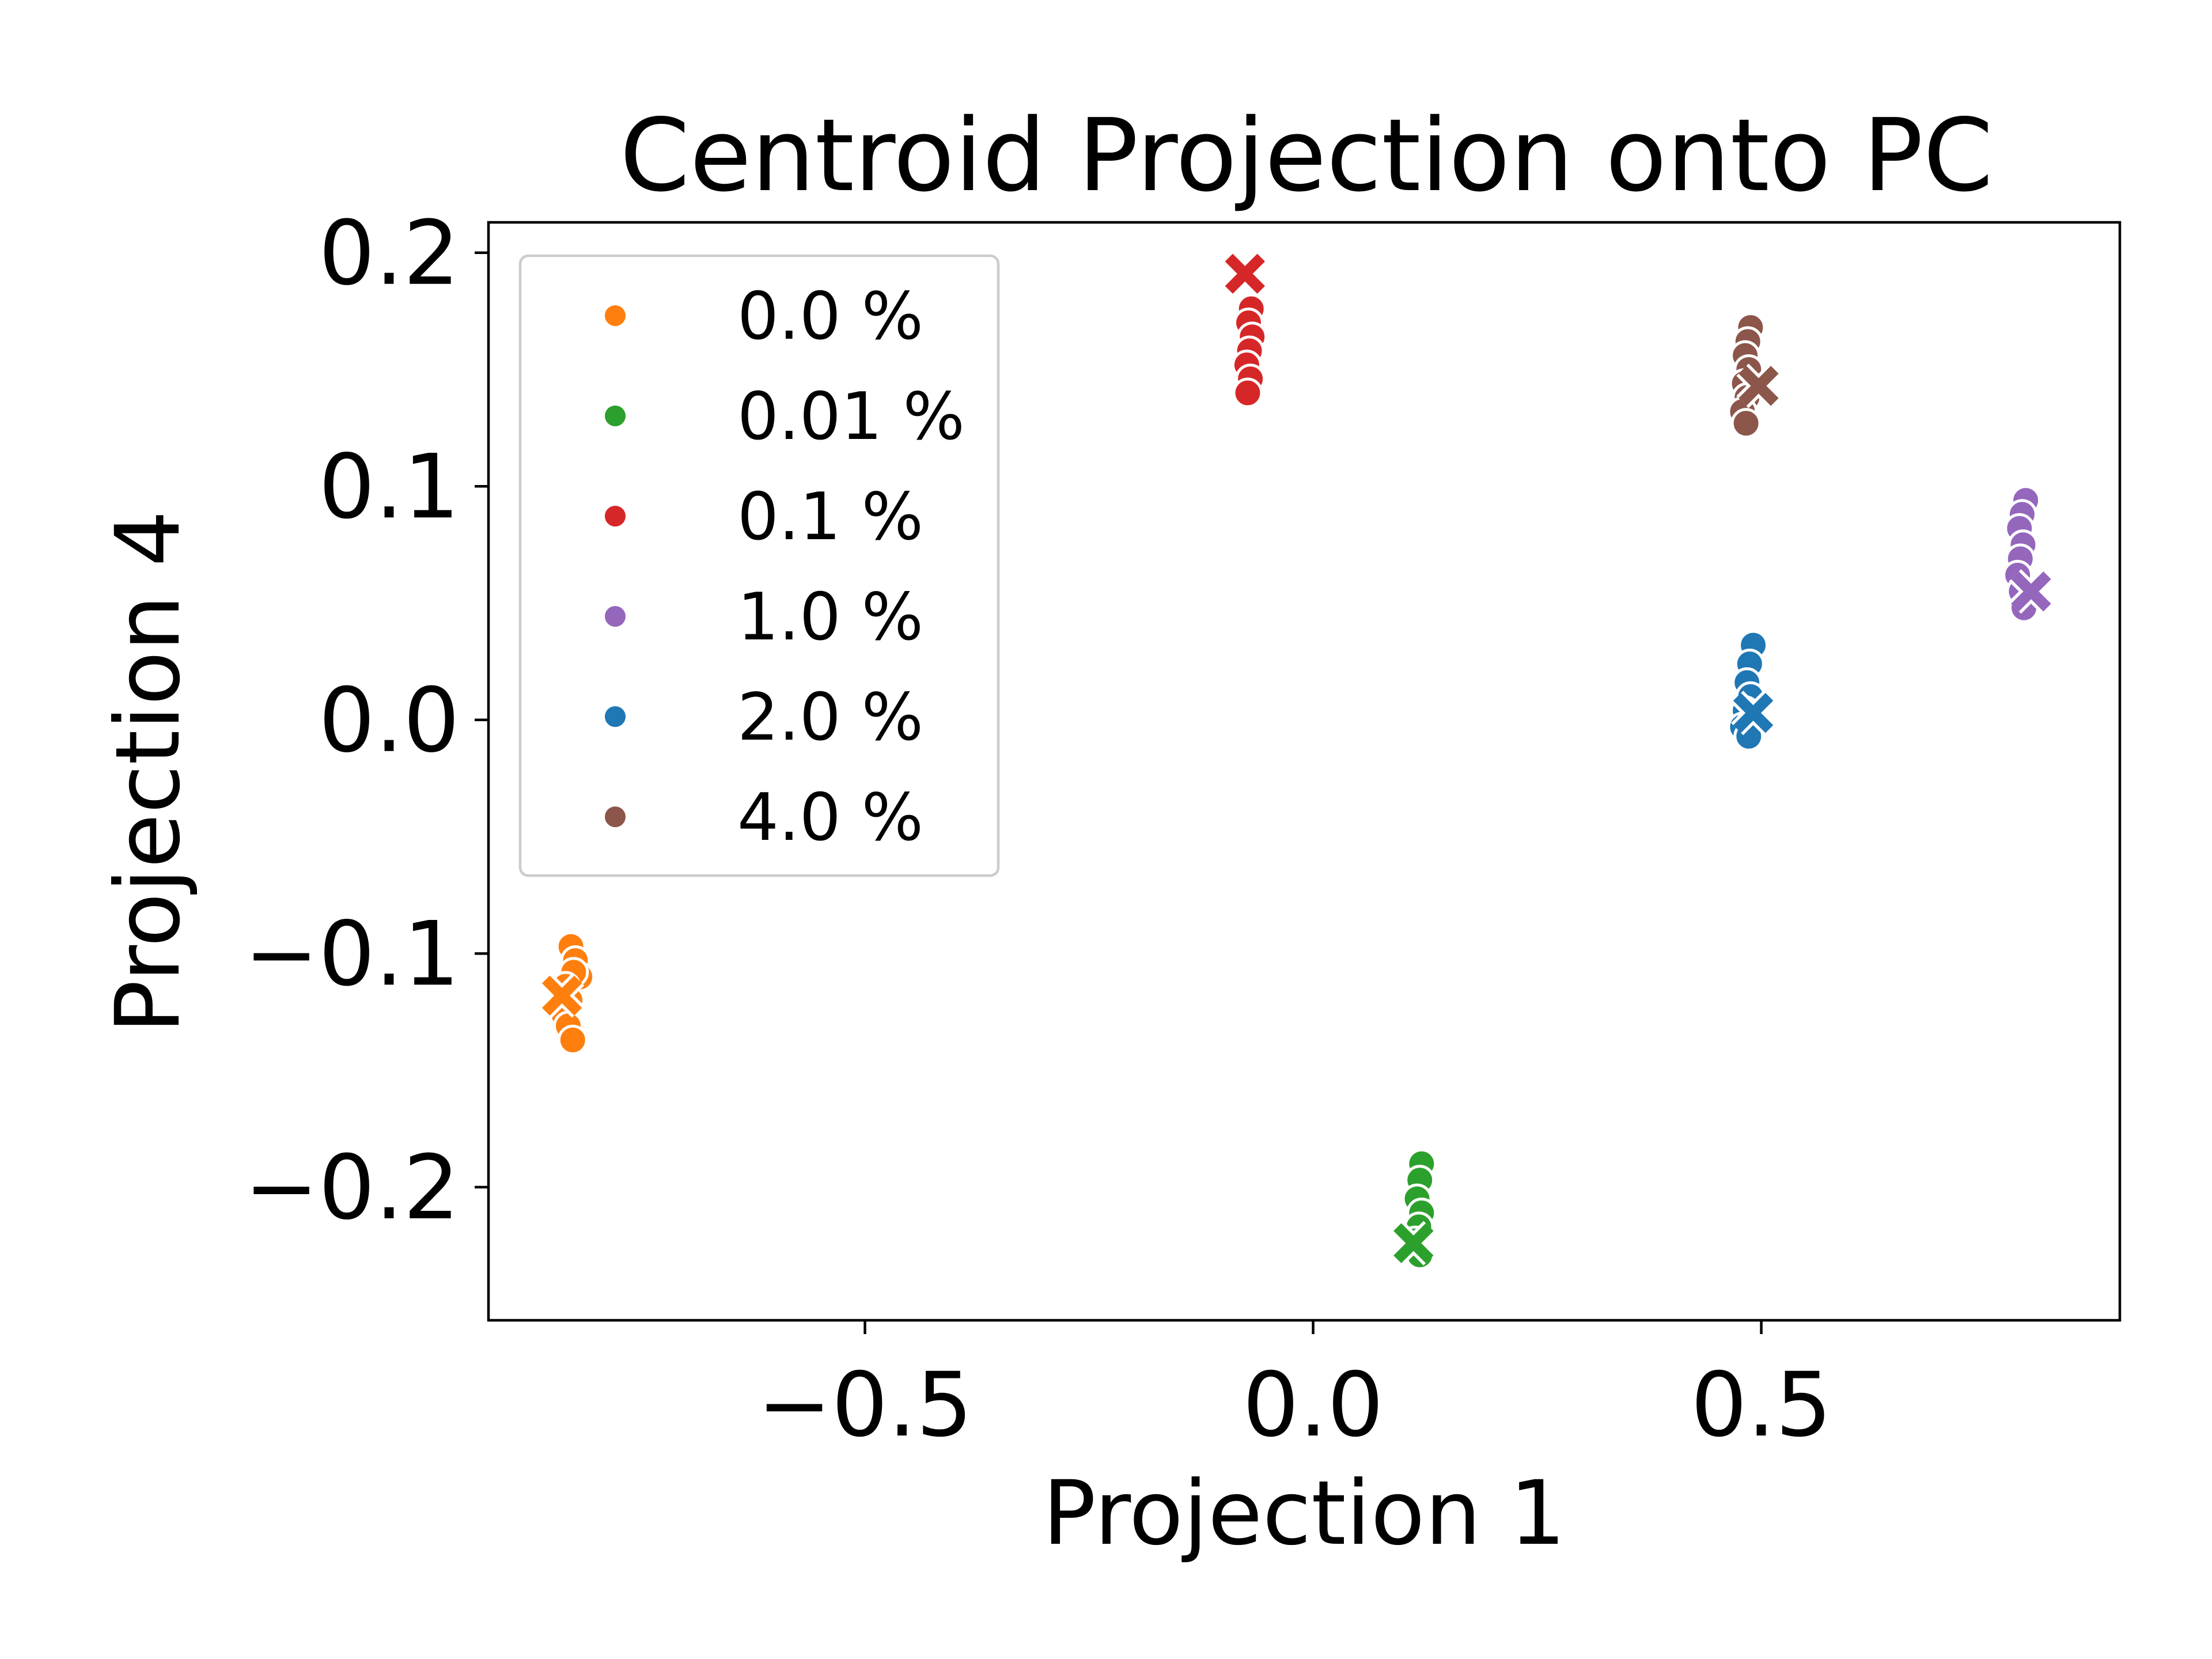 The image size is (2212, 1659). Describe the element at coordinates (1304, 1513) in the screenshot. I see `x-axis-label: Projection 1` at that location.